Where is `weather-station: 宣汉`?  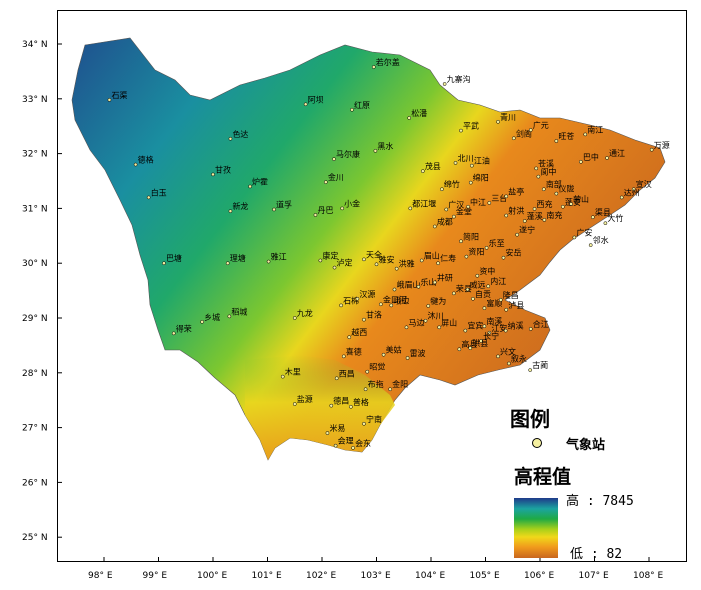
weather-station: 宣汉 is located at coordinates (641, 185).